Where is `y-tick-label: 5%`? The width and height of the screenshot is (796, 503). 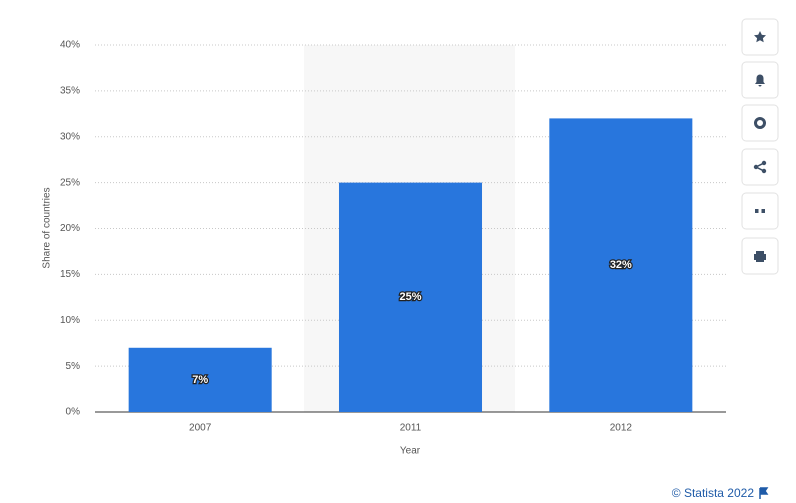 y-tick-label: 5% is located at coordinates (73, 366).